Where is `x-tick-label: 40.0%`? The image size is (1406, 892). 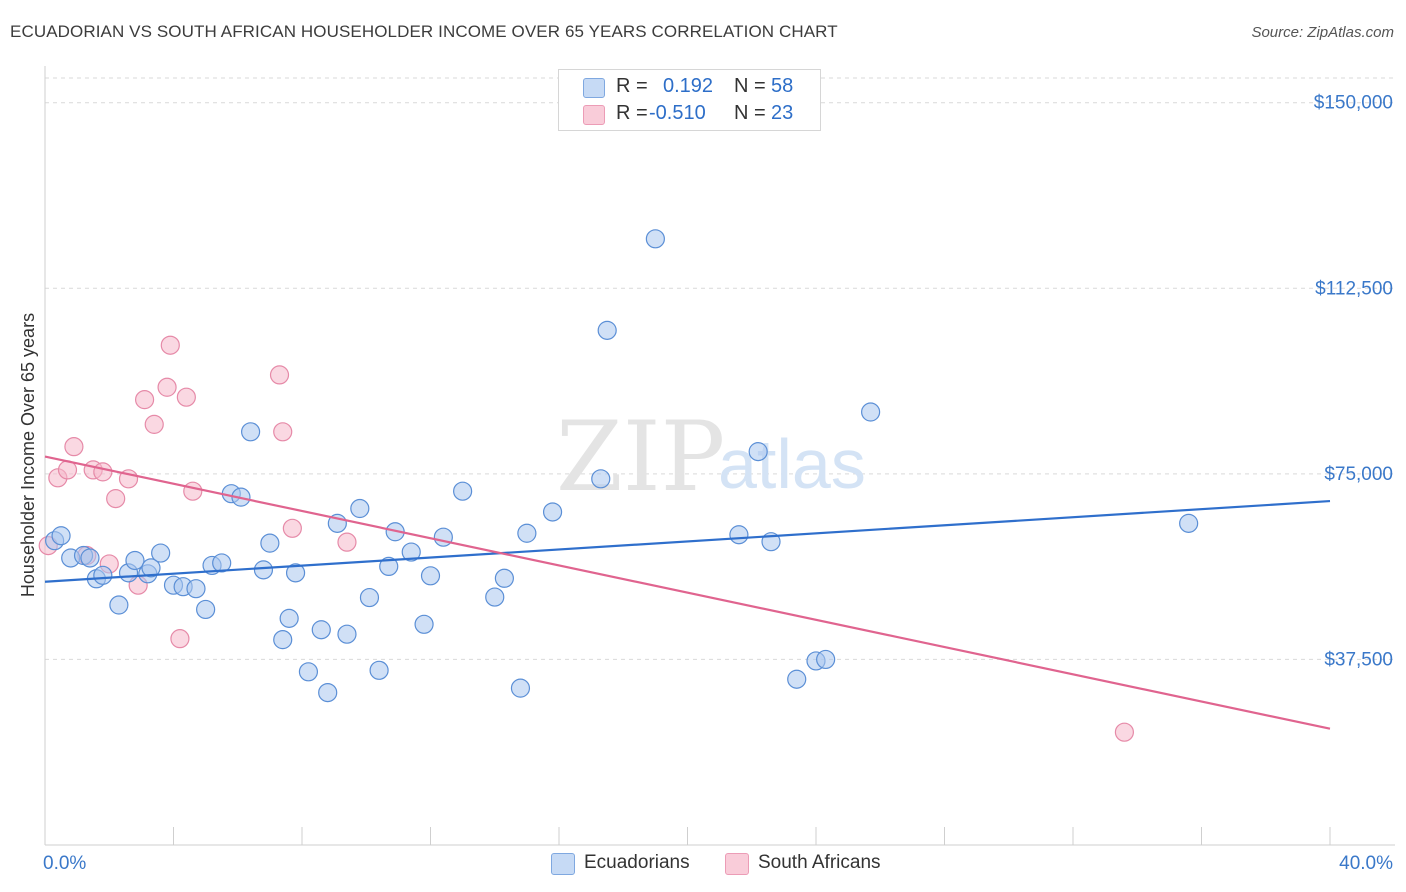
x-tick-label: 40.0% is located at coordinates (1366, 863).